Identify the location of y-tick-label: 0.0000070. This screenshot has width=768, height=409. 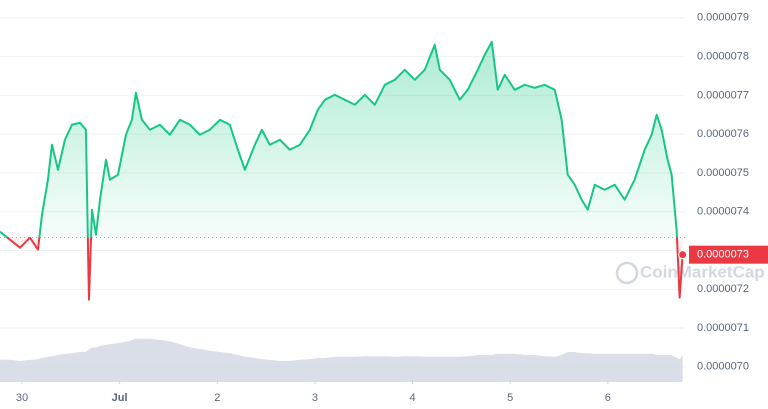
(723, 367).